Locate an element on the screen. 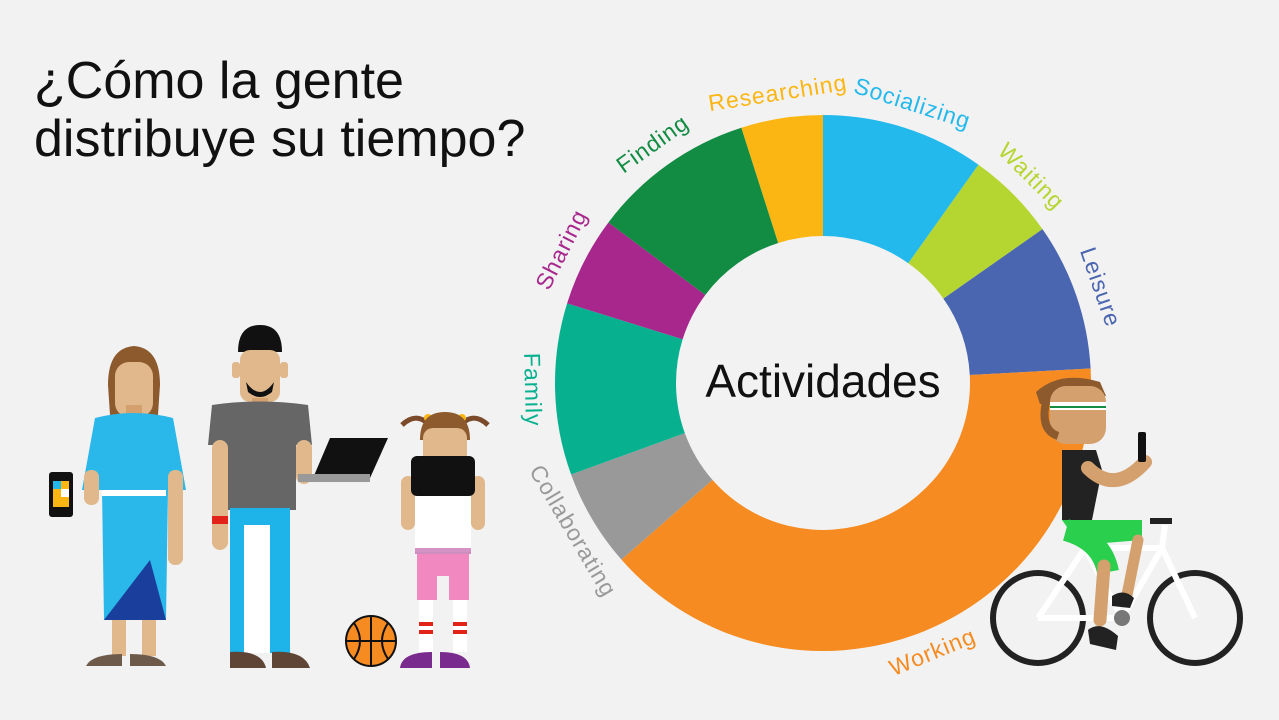 Image resolution: width=1279 pixels, height=720 pixels. donut-slice-sharing is located at coordinates (636, 281).